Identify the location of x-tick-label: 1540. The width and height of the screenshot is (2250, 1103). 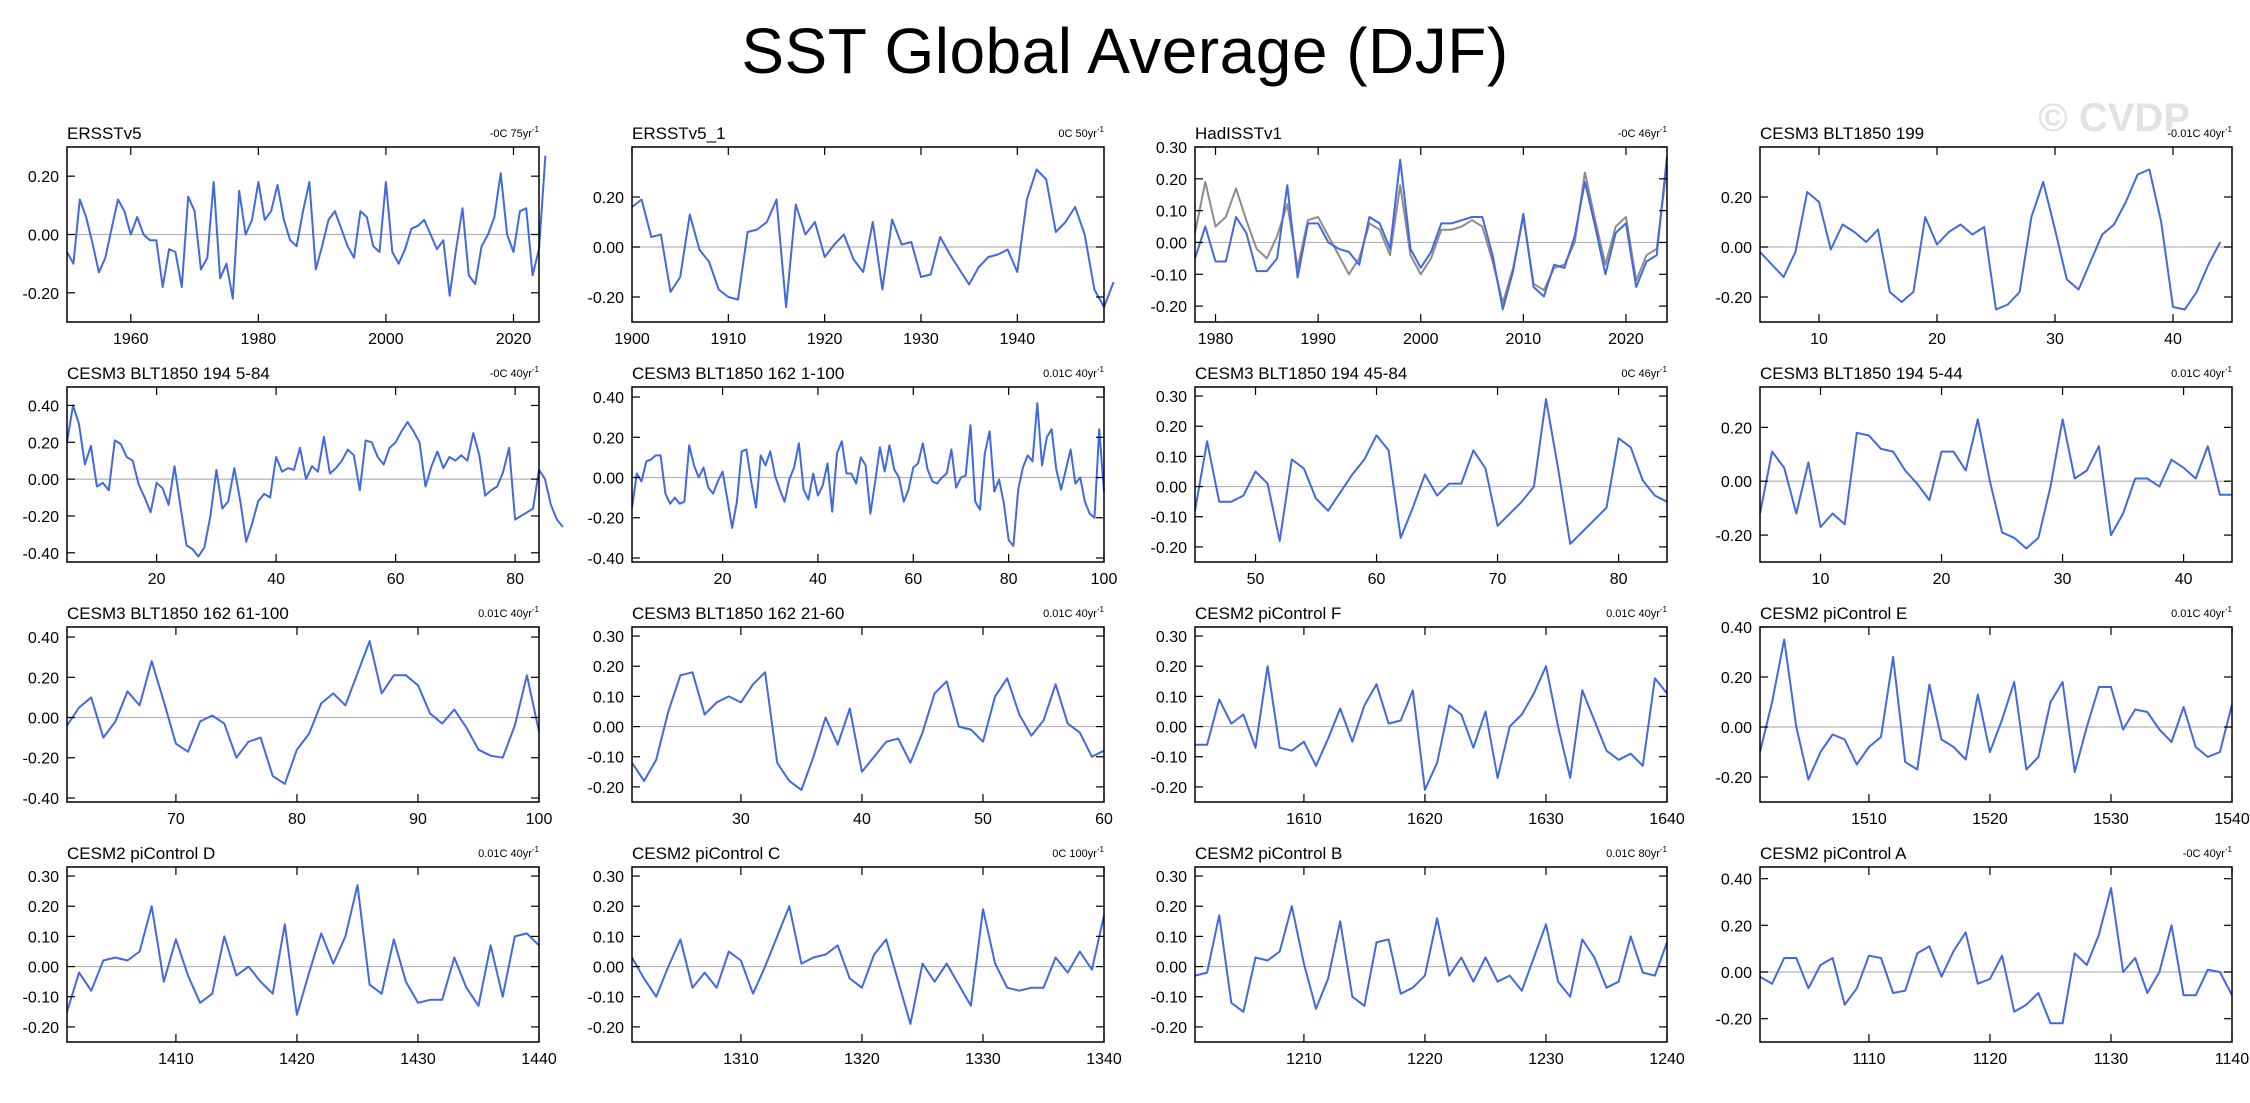
(2232, 819).